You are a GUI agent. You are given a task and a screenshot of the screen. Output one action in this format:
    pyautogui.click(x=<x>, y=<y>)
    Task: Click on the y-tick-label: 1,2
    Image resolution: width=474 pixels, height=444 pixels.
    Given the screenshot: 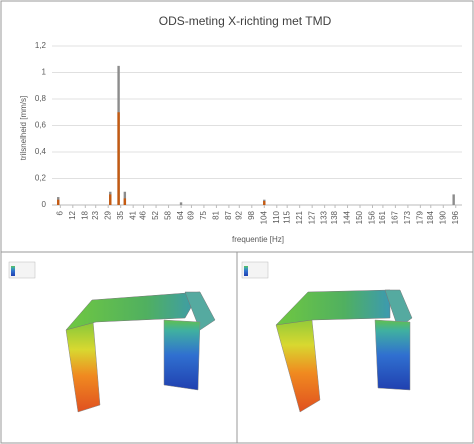 What is the action you would take?
    pyautogui.click(x=41, y=45)
    